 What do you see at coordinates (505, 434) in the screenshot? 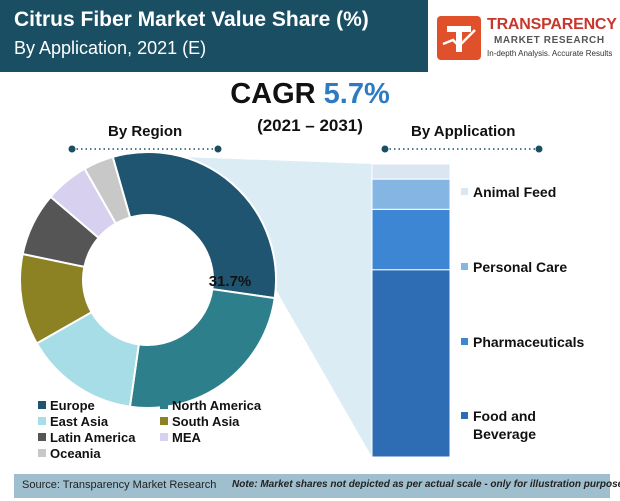
I see `food-label-line2: Beverage` at bounding box center [505, 434].